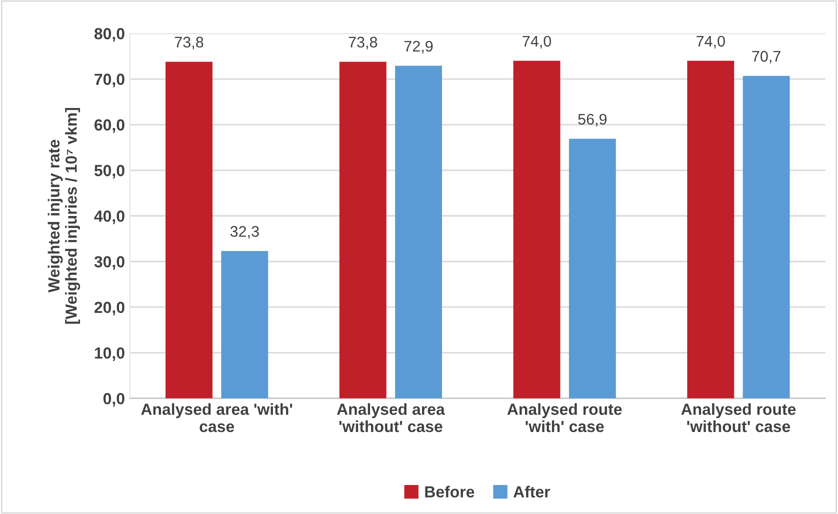  I want to click on data-label: 70,7, so click(766, 57).